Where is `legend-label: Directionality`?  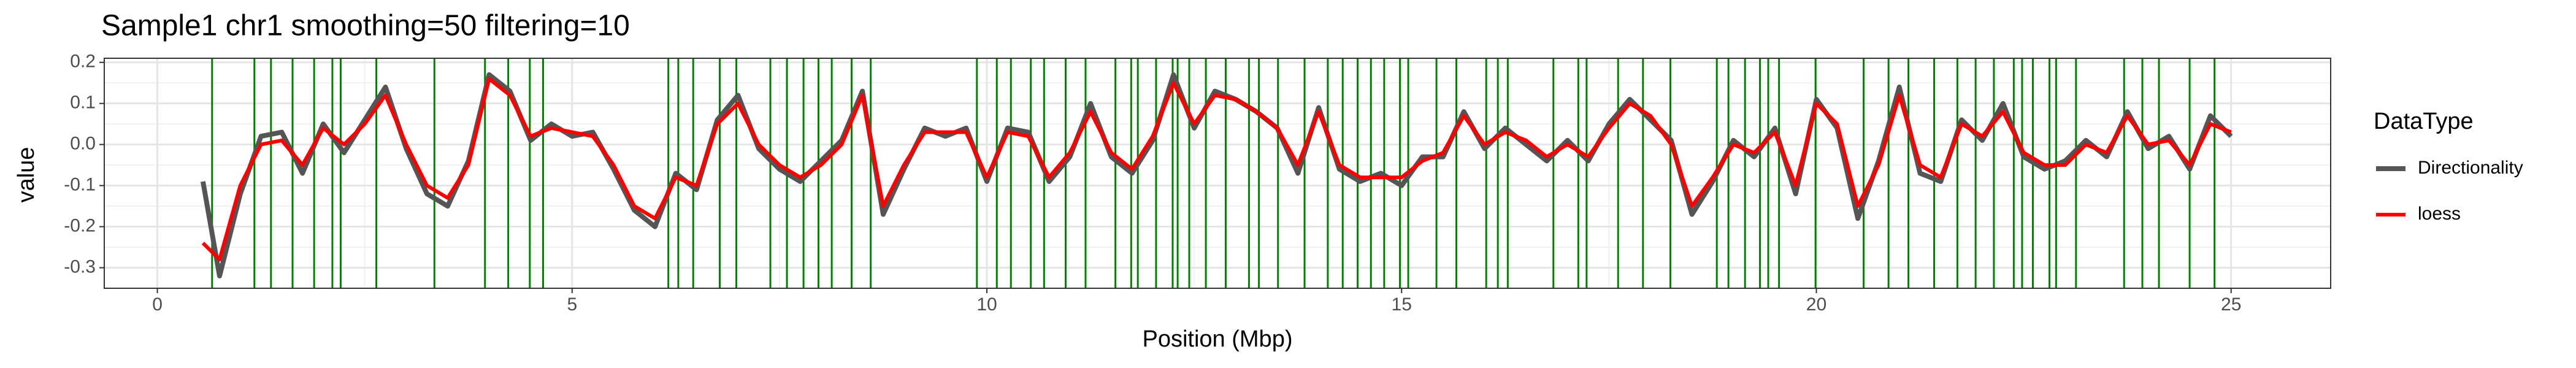
legend-label: Directionality is located at coordinates (2470, 168).